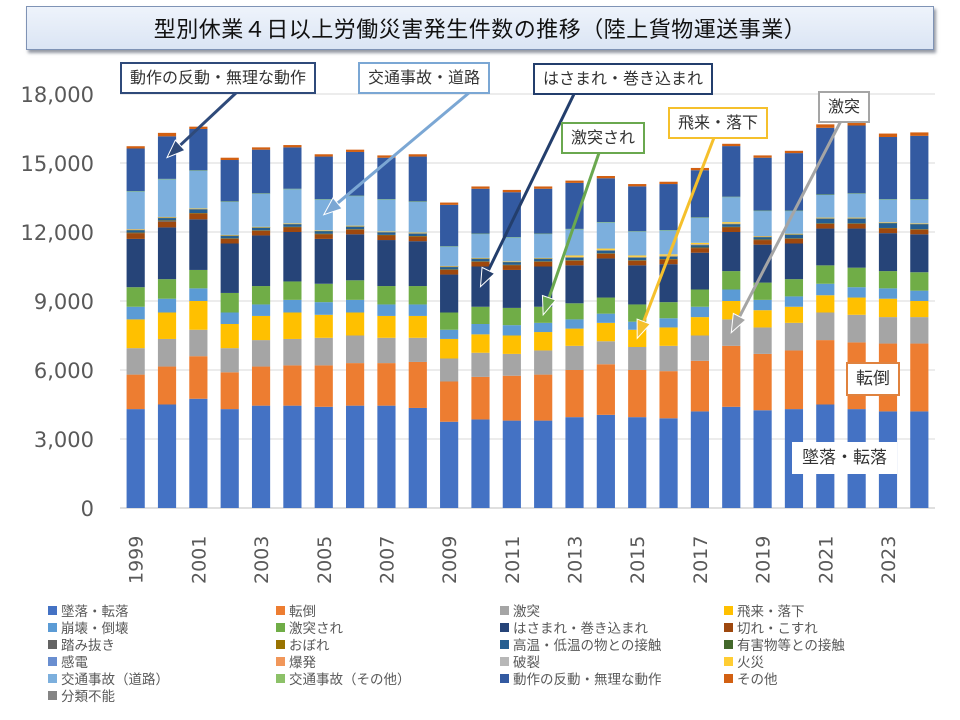 This screenshot has width=960, height=720. What do you see at coordinates (794, 329) in the screenshot?
I see `bar-stack-2020` at bounding box center [794, 329].